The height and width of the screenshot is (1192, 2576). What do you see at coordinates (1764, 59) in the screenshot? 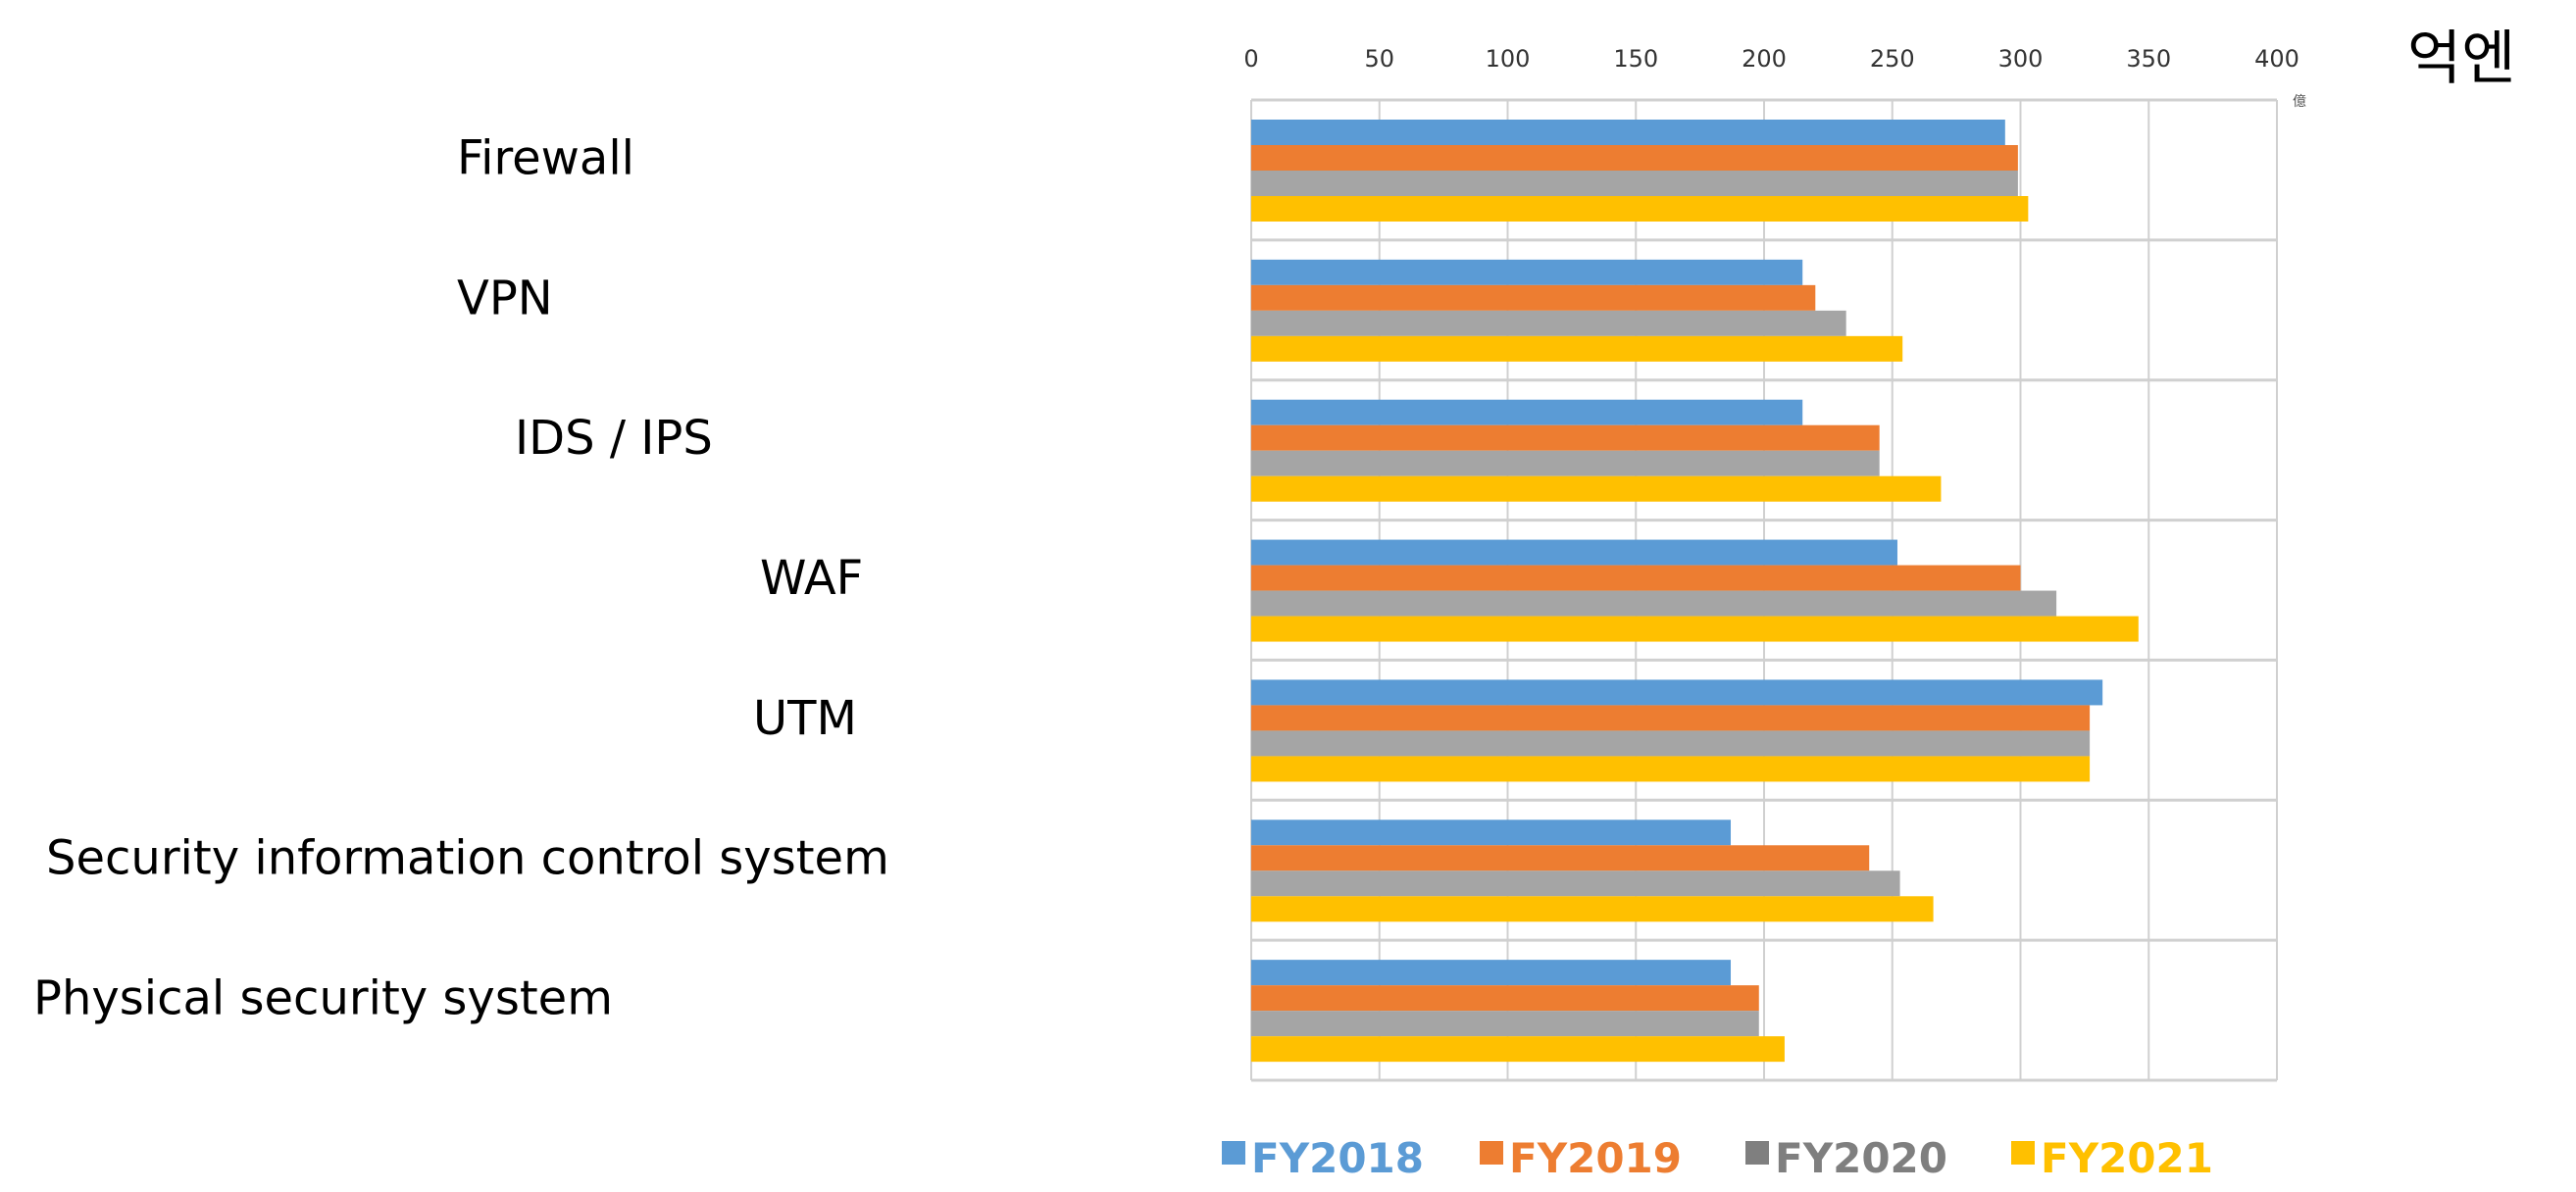
I see `tick-label: 200` at bounding box center [1764, 59].